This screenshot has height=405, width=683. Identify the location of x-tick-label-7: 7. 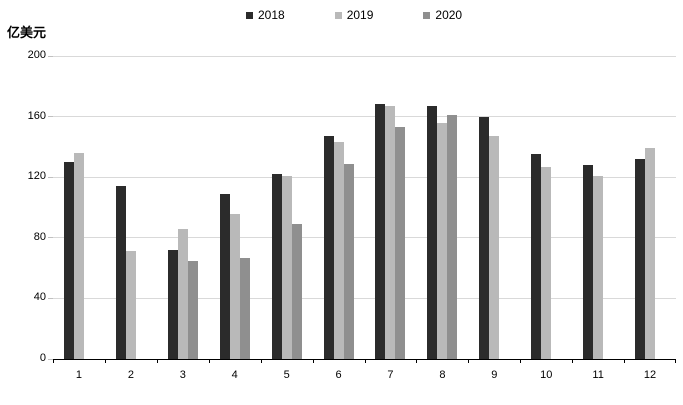
(390, 375).